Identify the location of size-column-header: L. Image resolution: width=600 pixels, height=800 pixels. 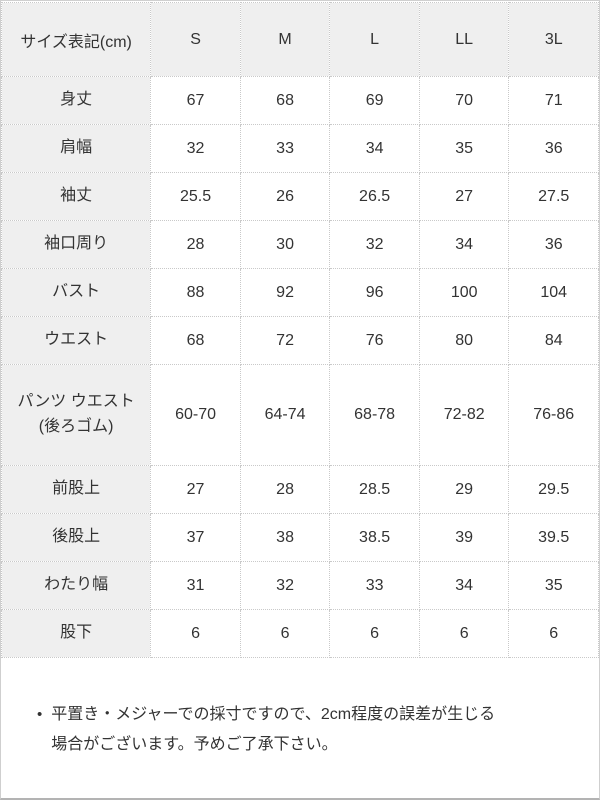
(374, 39).